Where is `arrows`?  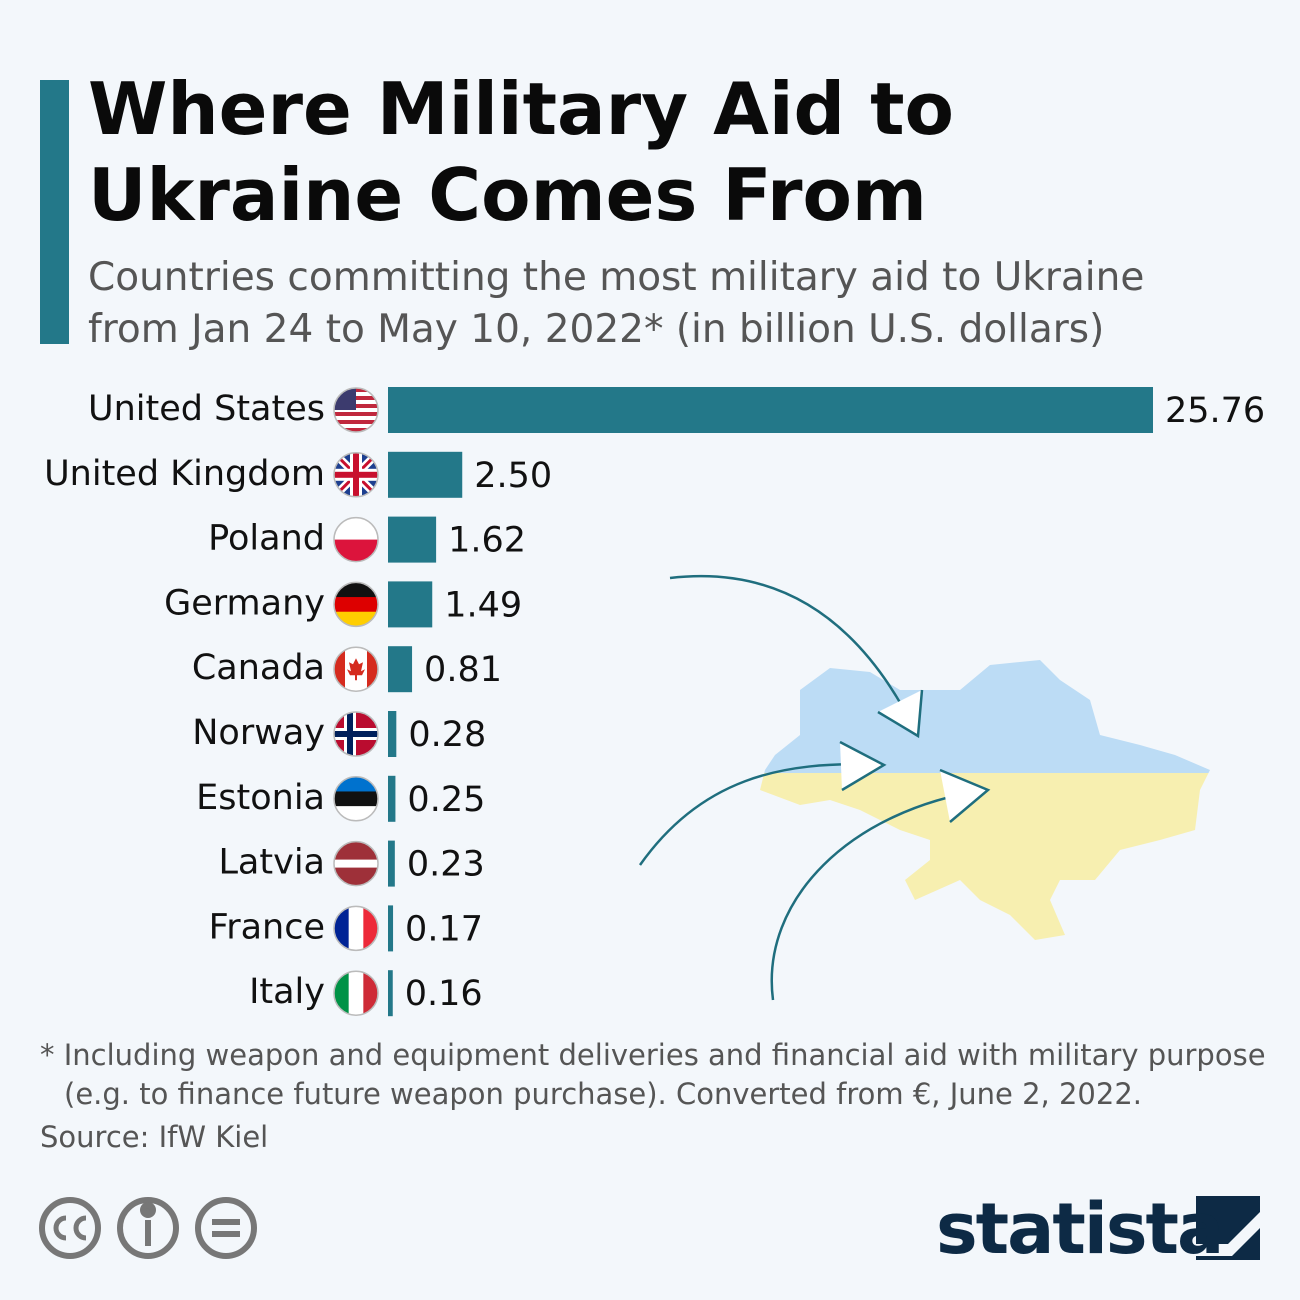 arrows is located at coordinates (814, 787).